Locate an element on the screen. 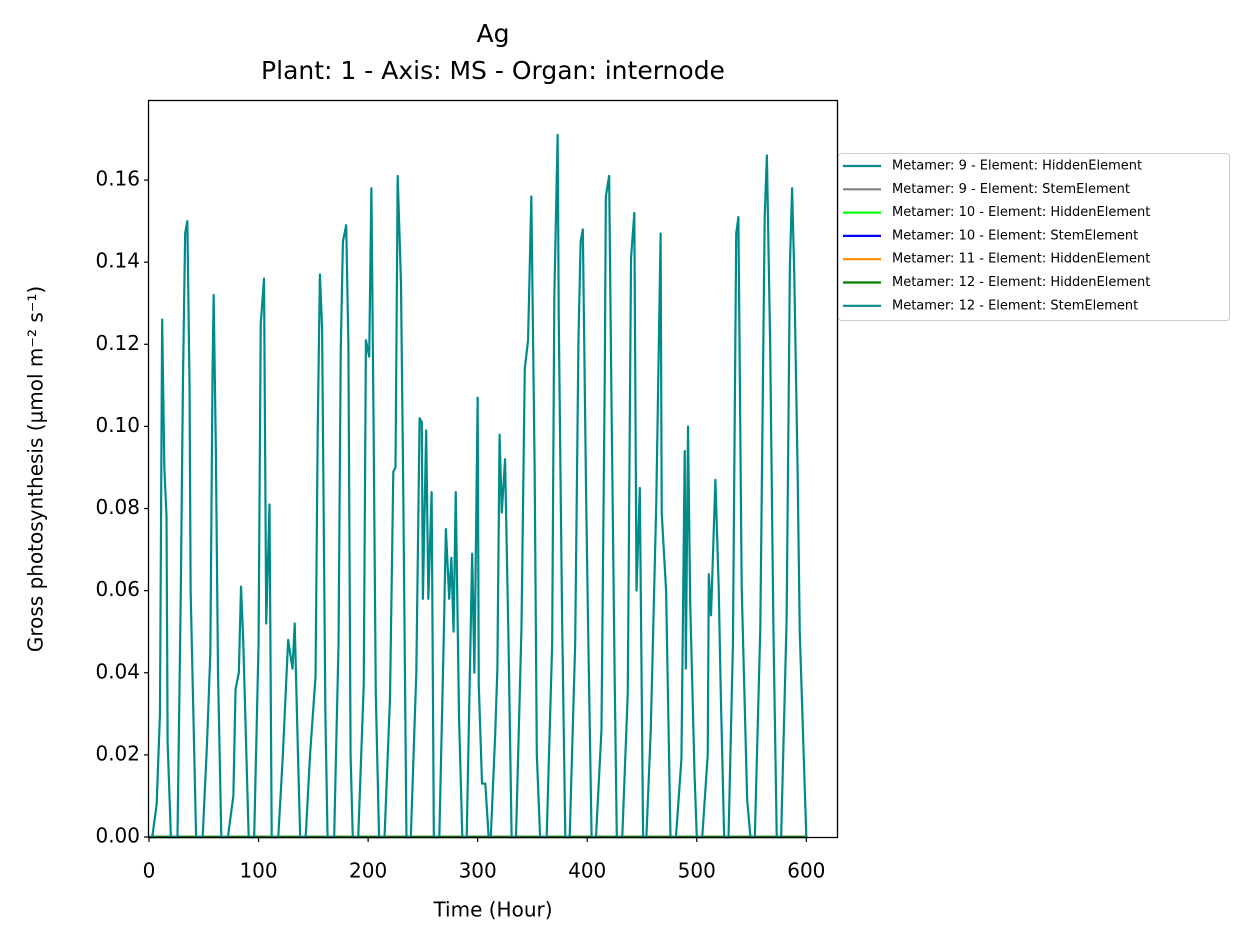  legend-label: Metamer: 9 - Element: HiddenElement is located at coordinates (1017, 166).